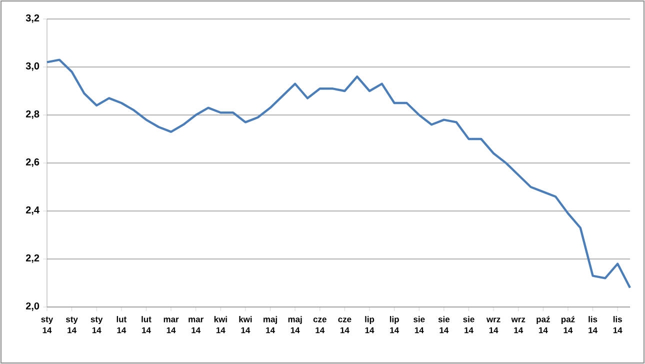 Image resolution: width=645 pixels, height=364 pixels. Describe the element at coordinates (33, 18) in the screenshot. I see `y-tick-label: 3,2` at that location.